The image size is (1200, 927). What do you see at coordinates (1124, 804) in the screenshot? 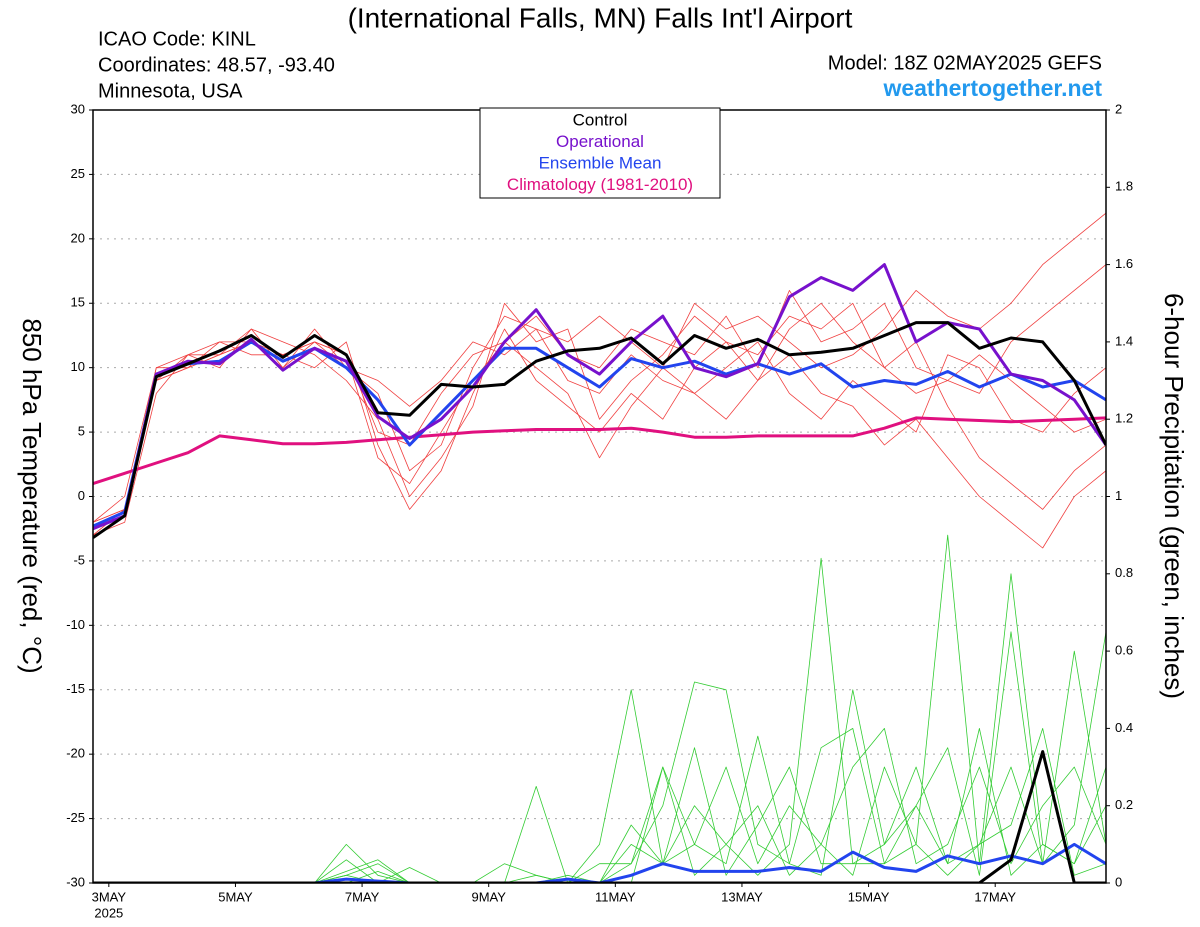
I see `y2-tick-label: 0.2` at bounding box center [1124, 804].